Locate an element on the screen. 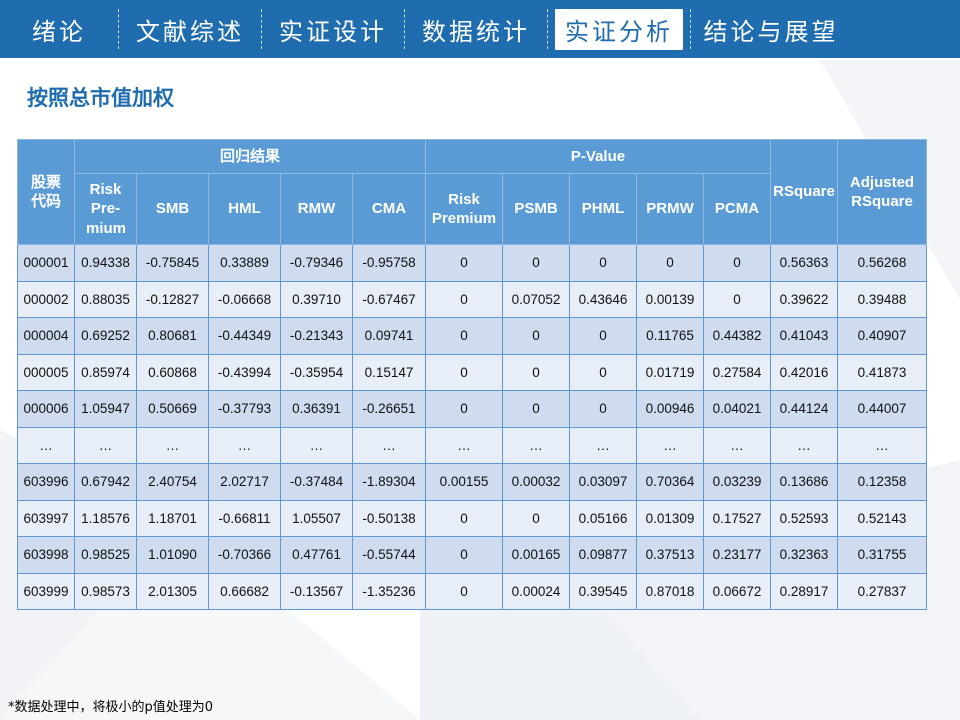 Image resolution: width=960 pixels, height=720 pixels. table-cell: 0.31755 is located at coordinates (882, 555).